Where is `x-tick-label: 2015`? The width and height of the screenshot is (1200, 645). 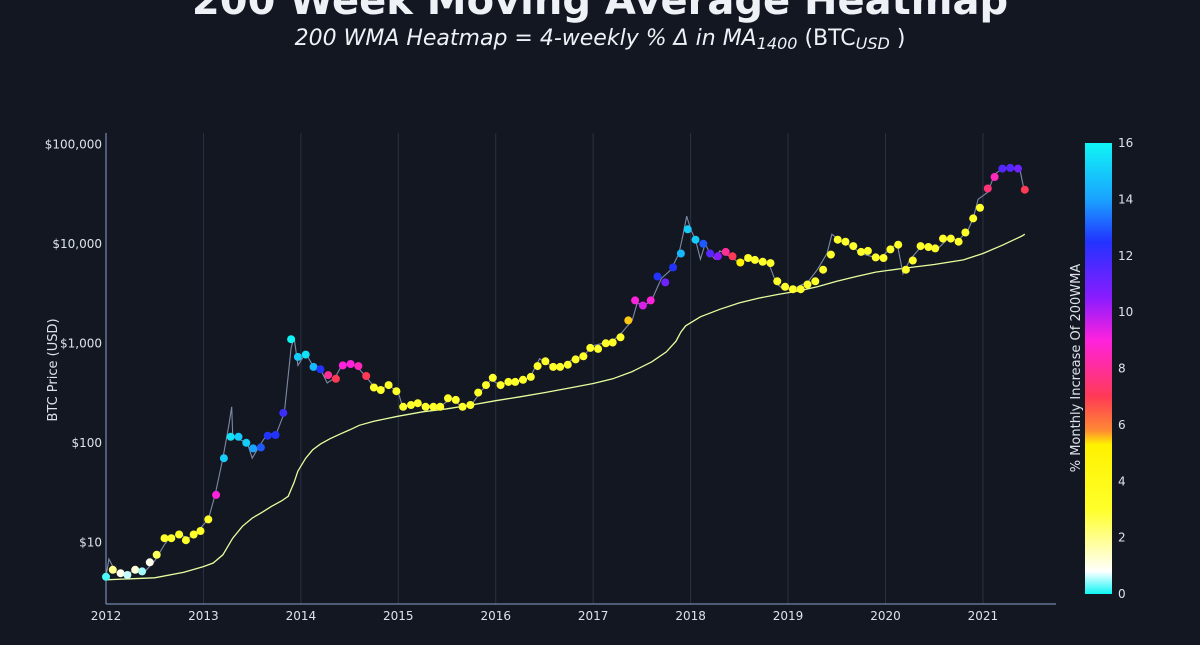
x-tick-label: 2015 is located at coordinates (398, 616).